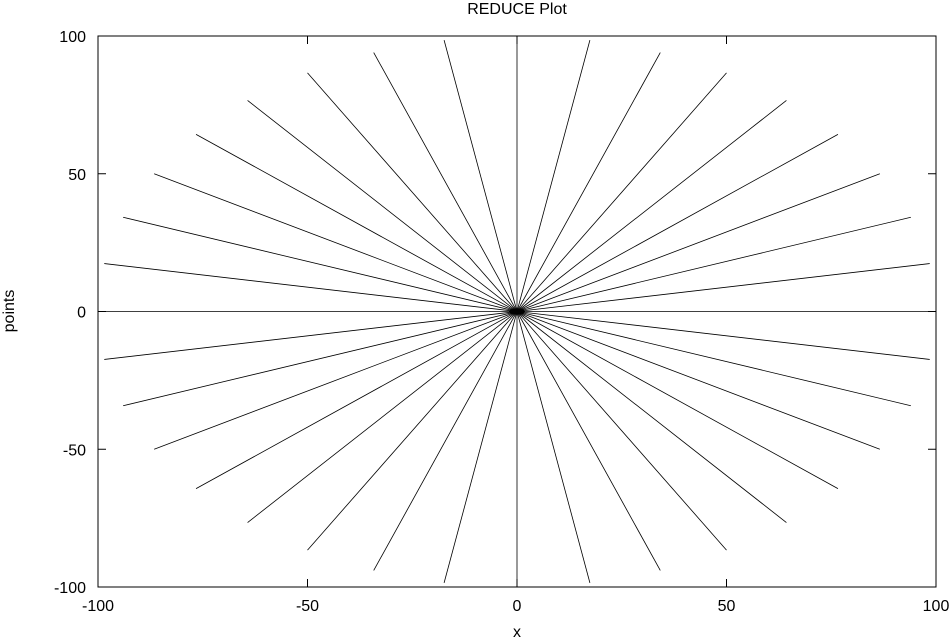 The width and height of the screenshot is (949, 640). Describe the element at coordinates (517, 9) in the screenshot. I see `chart-title: REDUCE Plot` at that location.